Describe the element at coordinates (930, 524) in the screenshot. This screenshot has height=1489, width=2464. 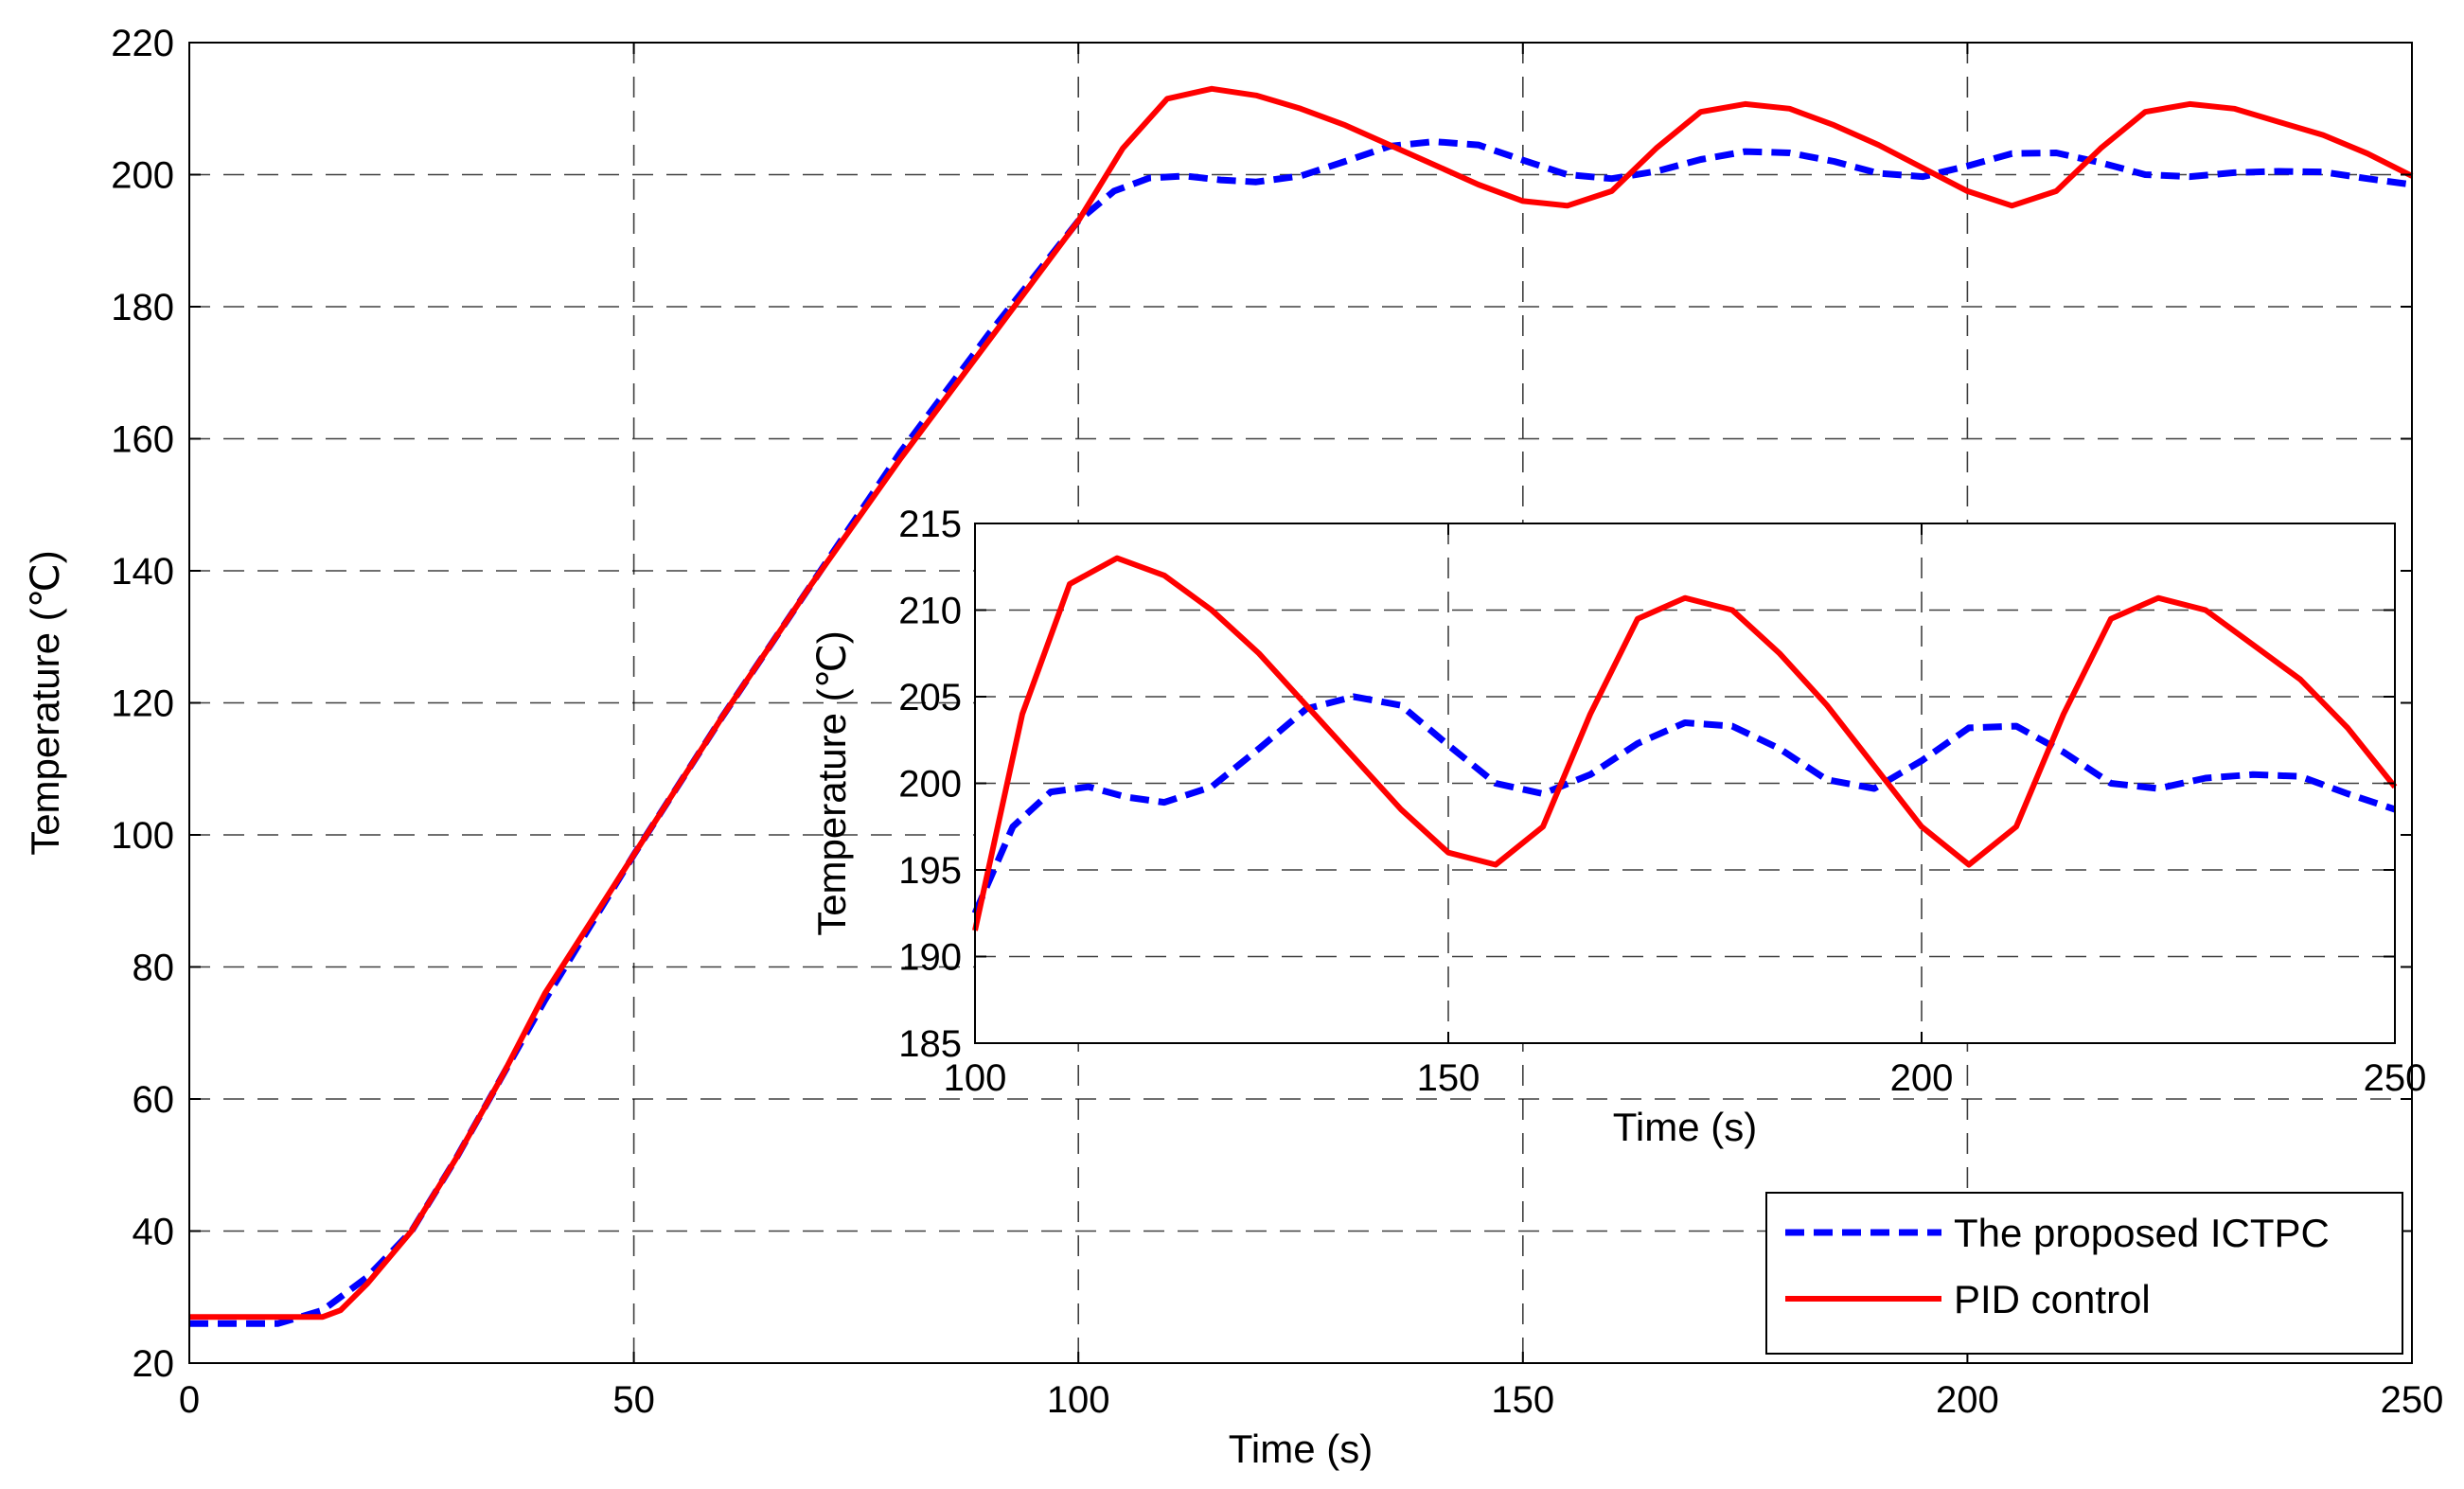
I see `inset-y-tick-label: 215` at that location.